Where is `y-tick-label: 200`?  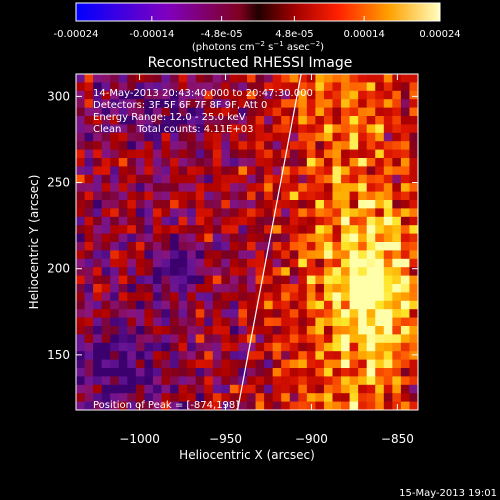 y-tick-label: 200 is located at coordinates (58, 269).